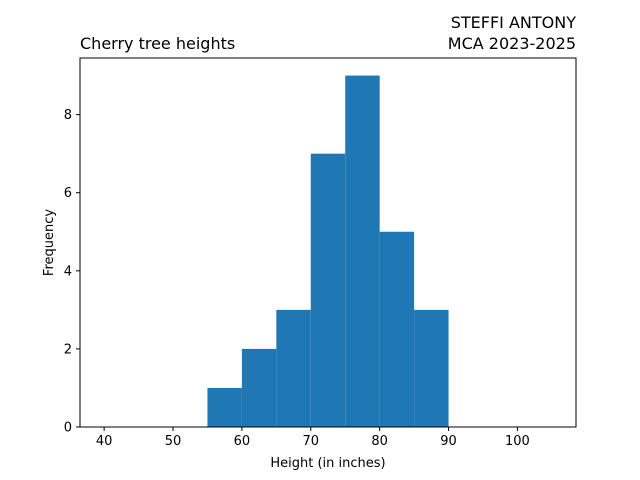  I want to click on chart-title-right-line-1: STEFFI ANTONY, so click(514, 22).